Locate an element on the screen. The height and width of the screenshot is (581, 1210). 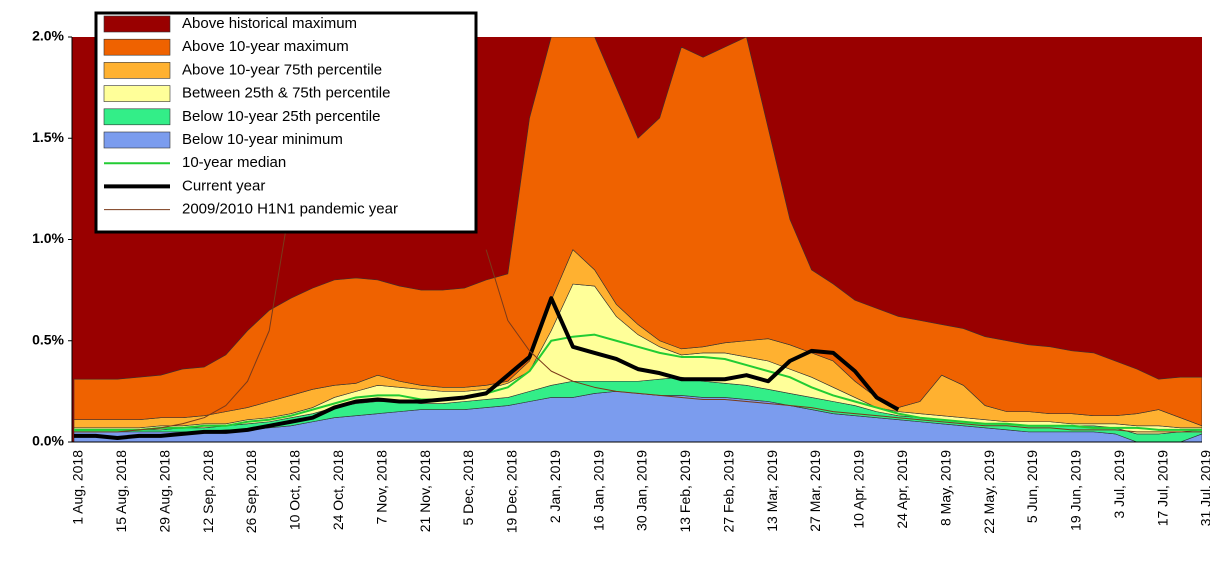
x-tick-label: 8 May, 2019 is located at coordinates (945, 488).